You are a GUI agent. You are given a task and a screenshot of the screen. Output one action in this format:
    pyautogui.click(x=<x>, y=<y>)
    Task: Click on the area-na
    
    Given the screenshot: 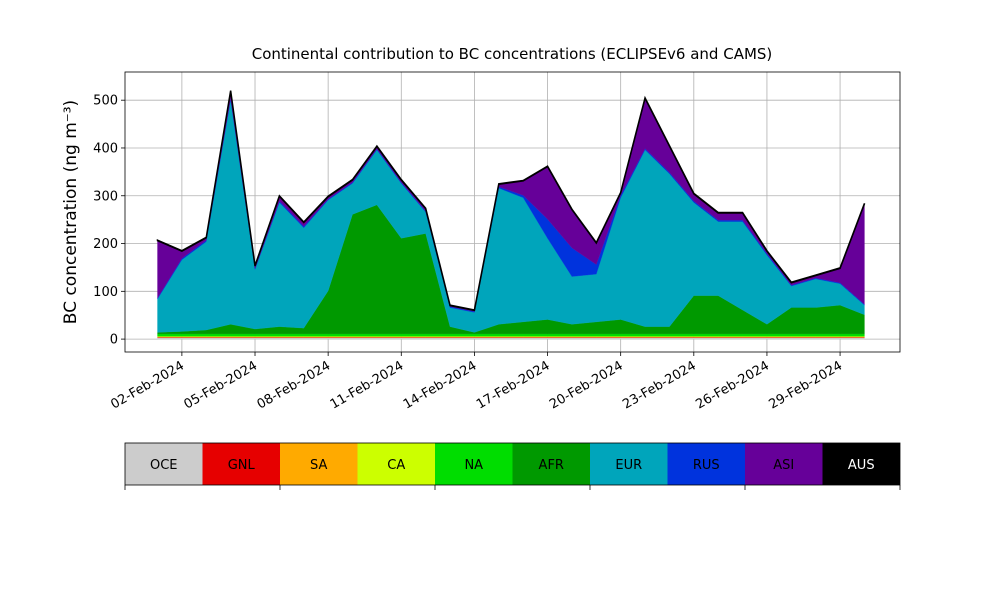 What is the action you would take?
    pyautogui.click(x=511, y=335)
    